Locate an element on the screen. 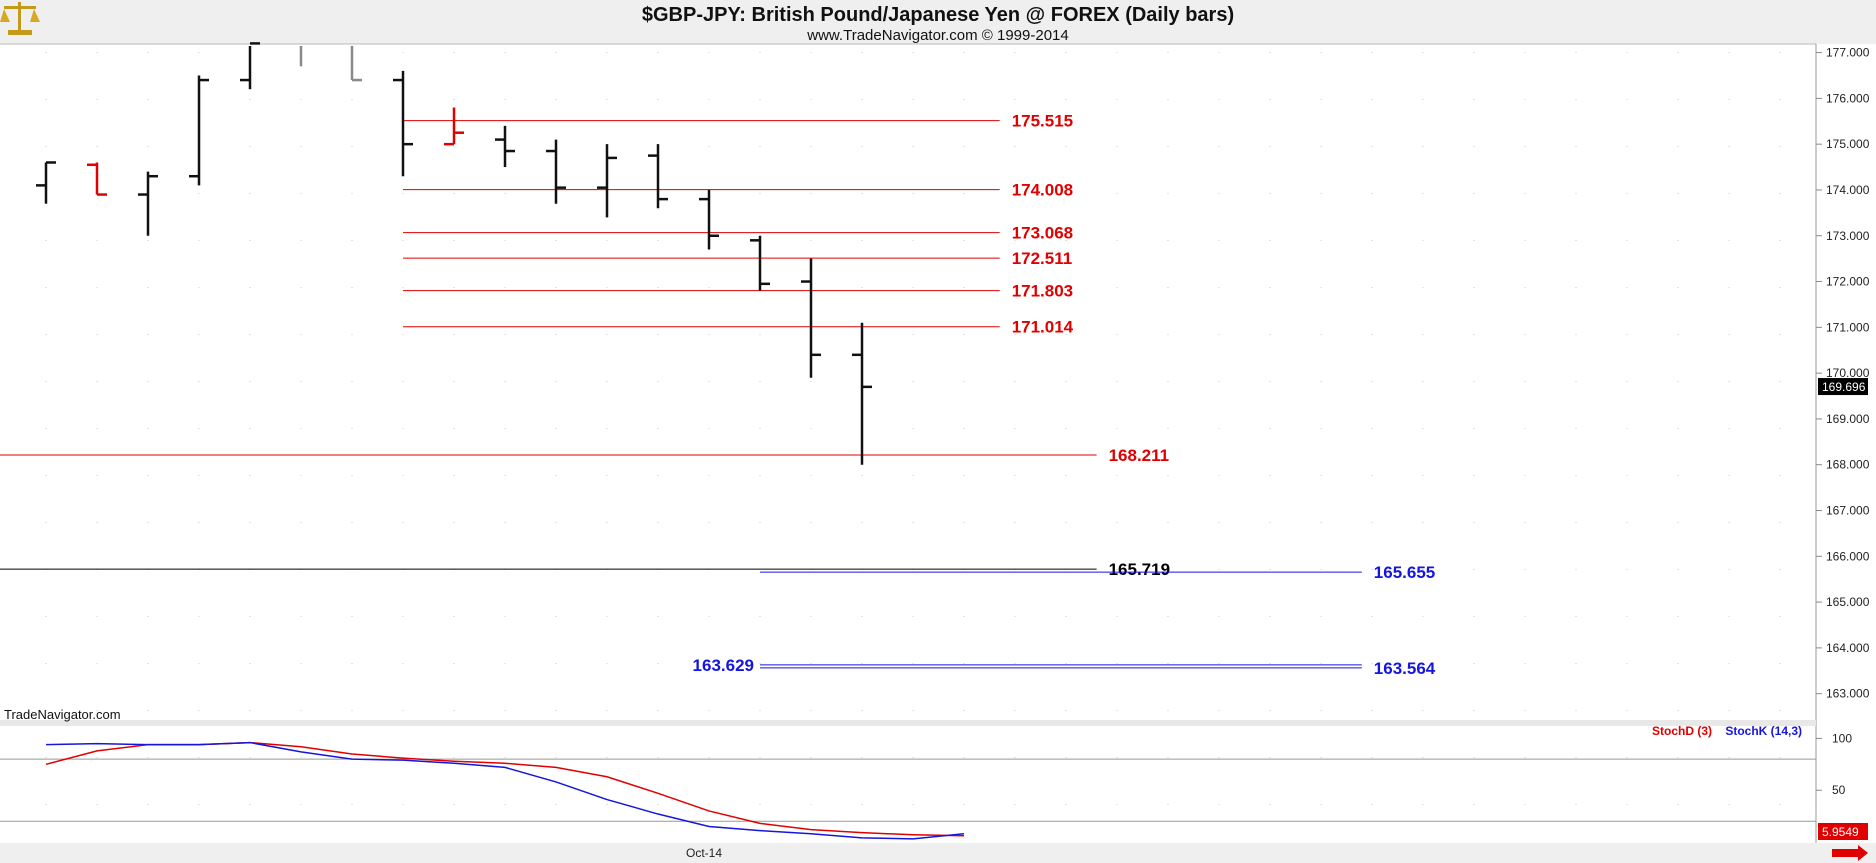  right-arrow-icon is located at coordinates (1850, 853).